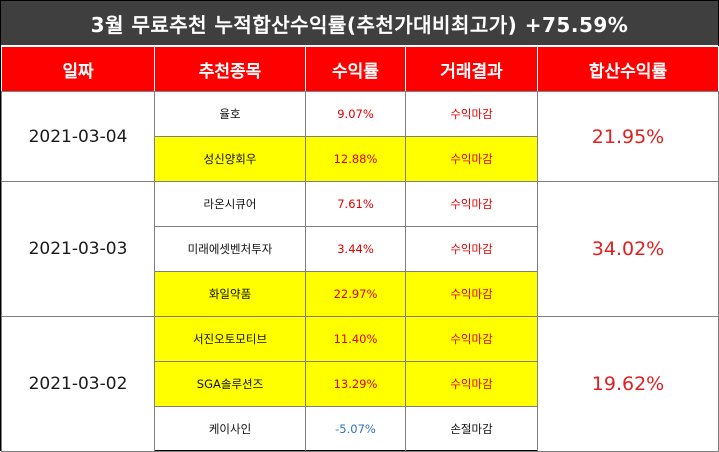 Image resolution: width=719 pixels, height=452 pixels. I want to click on rate-cell: -5.07%, so click(355, 429).